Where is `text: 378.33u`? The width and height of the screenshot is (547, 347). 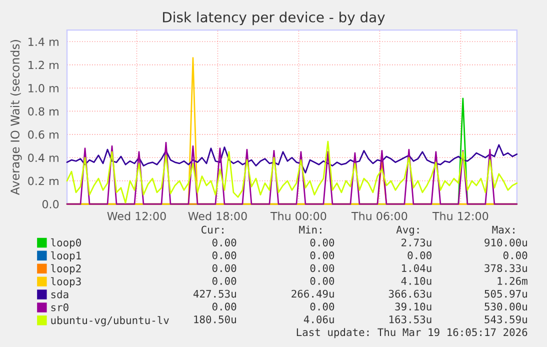 text: 378.33u is located at coordinates (505, 268).